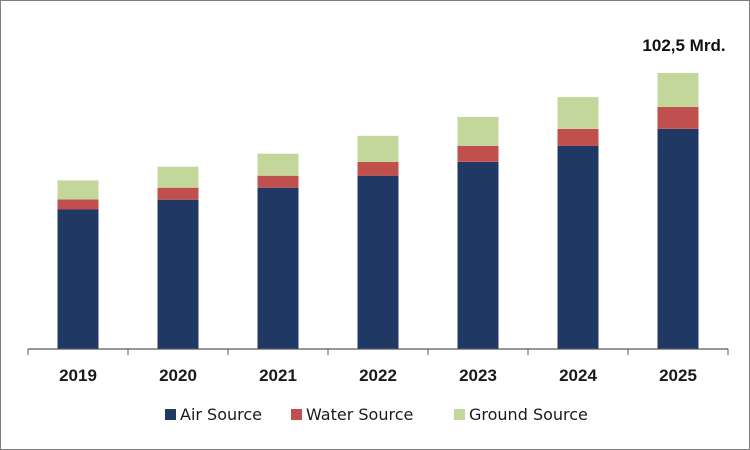  Describe the element at coordinates (78, 375) in the screenshot. I see `x-tick-label-2019: 2019` at that location.